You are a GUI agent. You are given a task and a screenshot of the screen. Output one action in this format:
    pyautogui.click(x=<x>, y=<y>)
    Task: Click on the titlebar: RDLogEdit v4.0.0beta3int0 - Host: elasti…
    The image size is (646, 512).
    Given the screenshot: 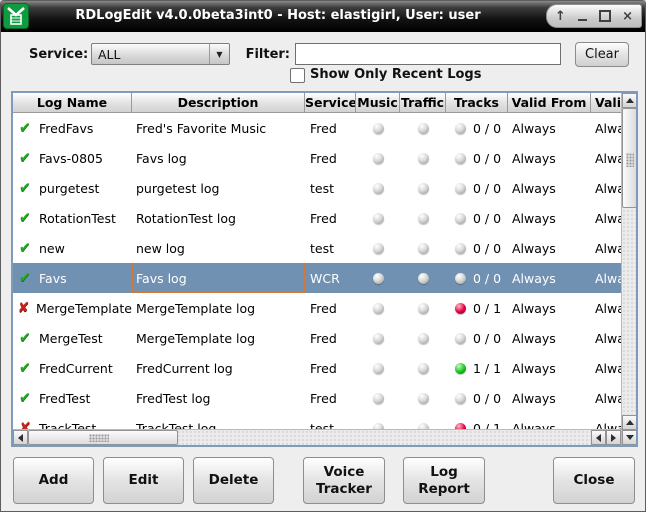 What is the action you would take?
    pyautogui.click(x=323, y=16)
    